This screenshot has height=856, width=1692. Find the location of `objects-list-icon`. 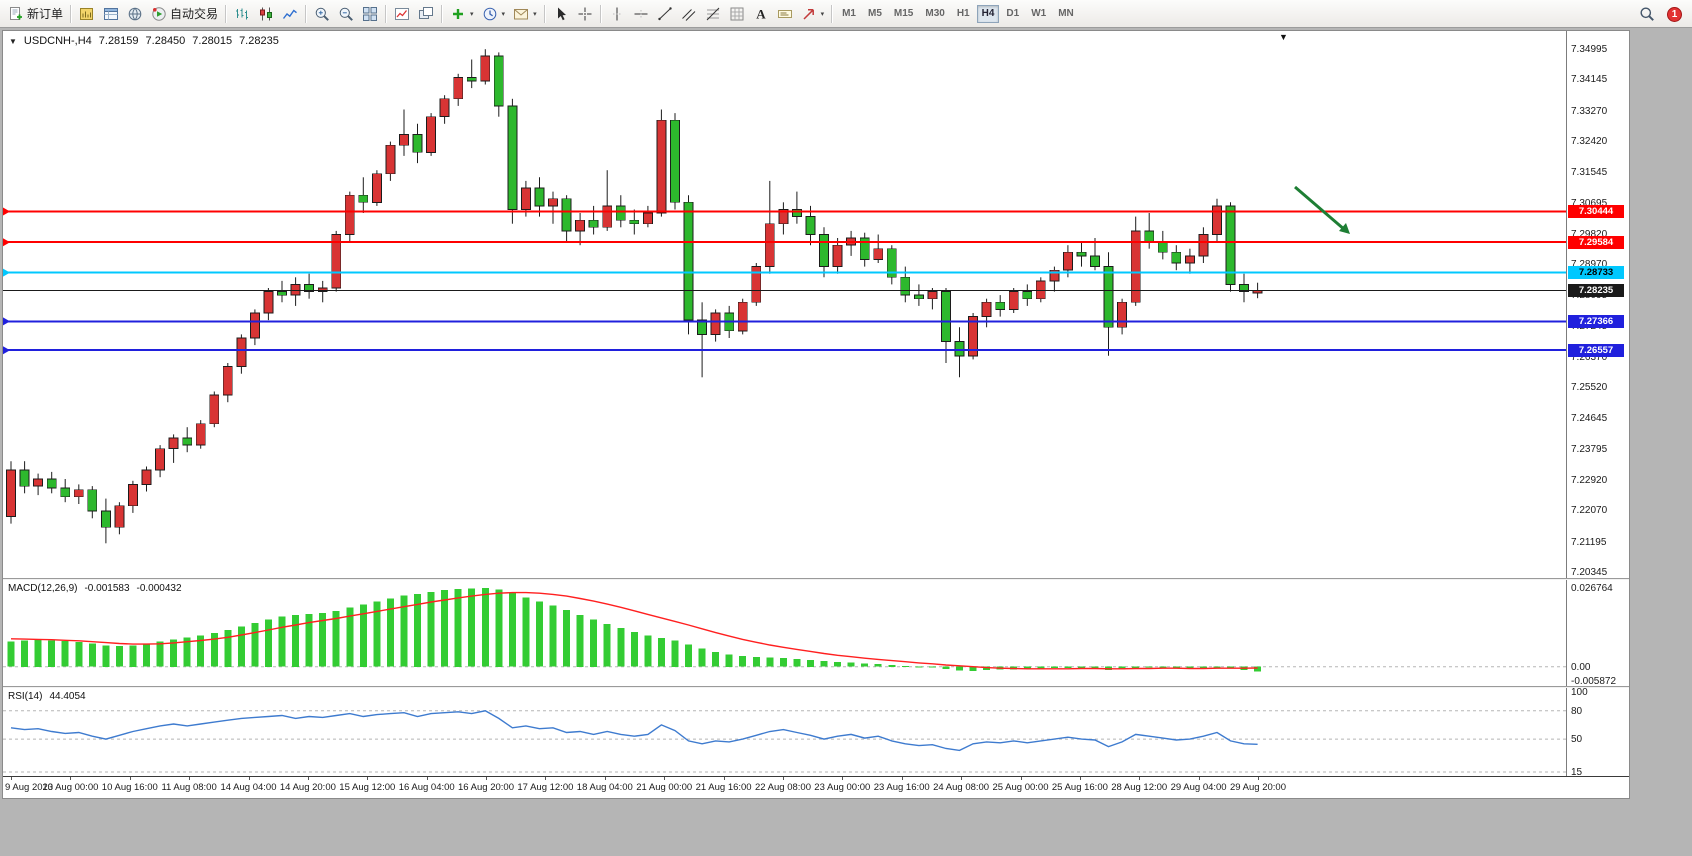

objects-list-icon is located at coordinates (426, 12).